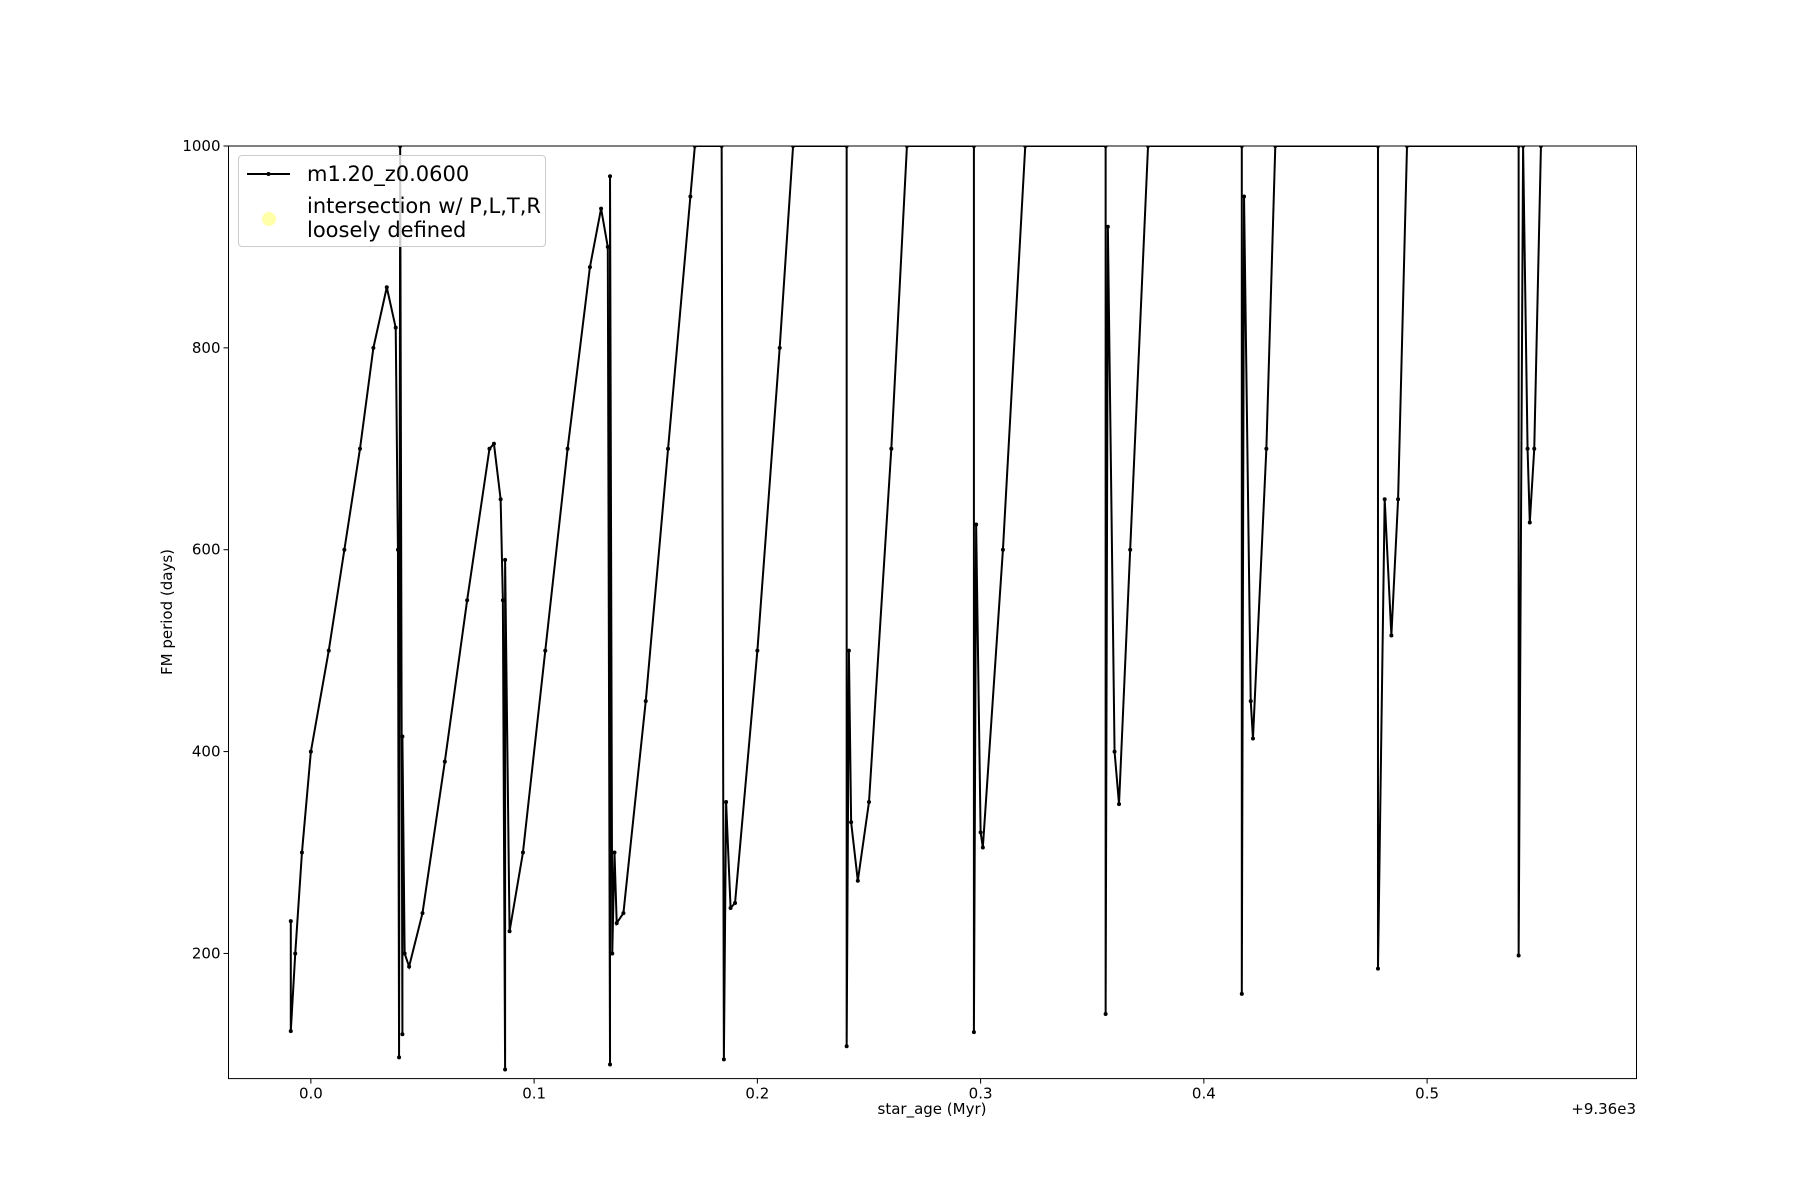  I want to click on legend-swatches, so click(268, 199).